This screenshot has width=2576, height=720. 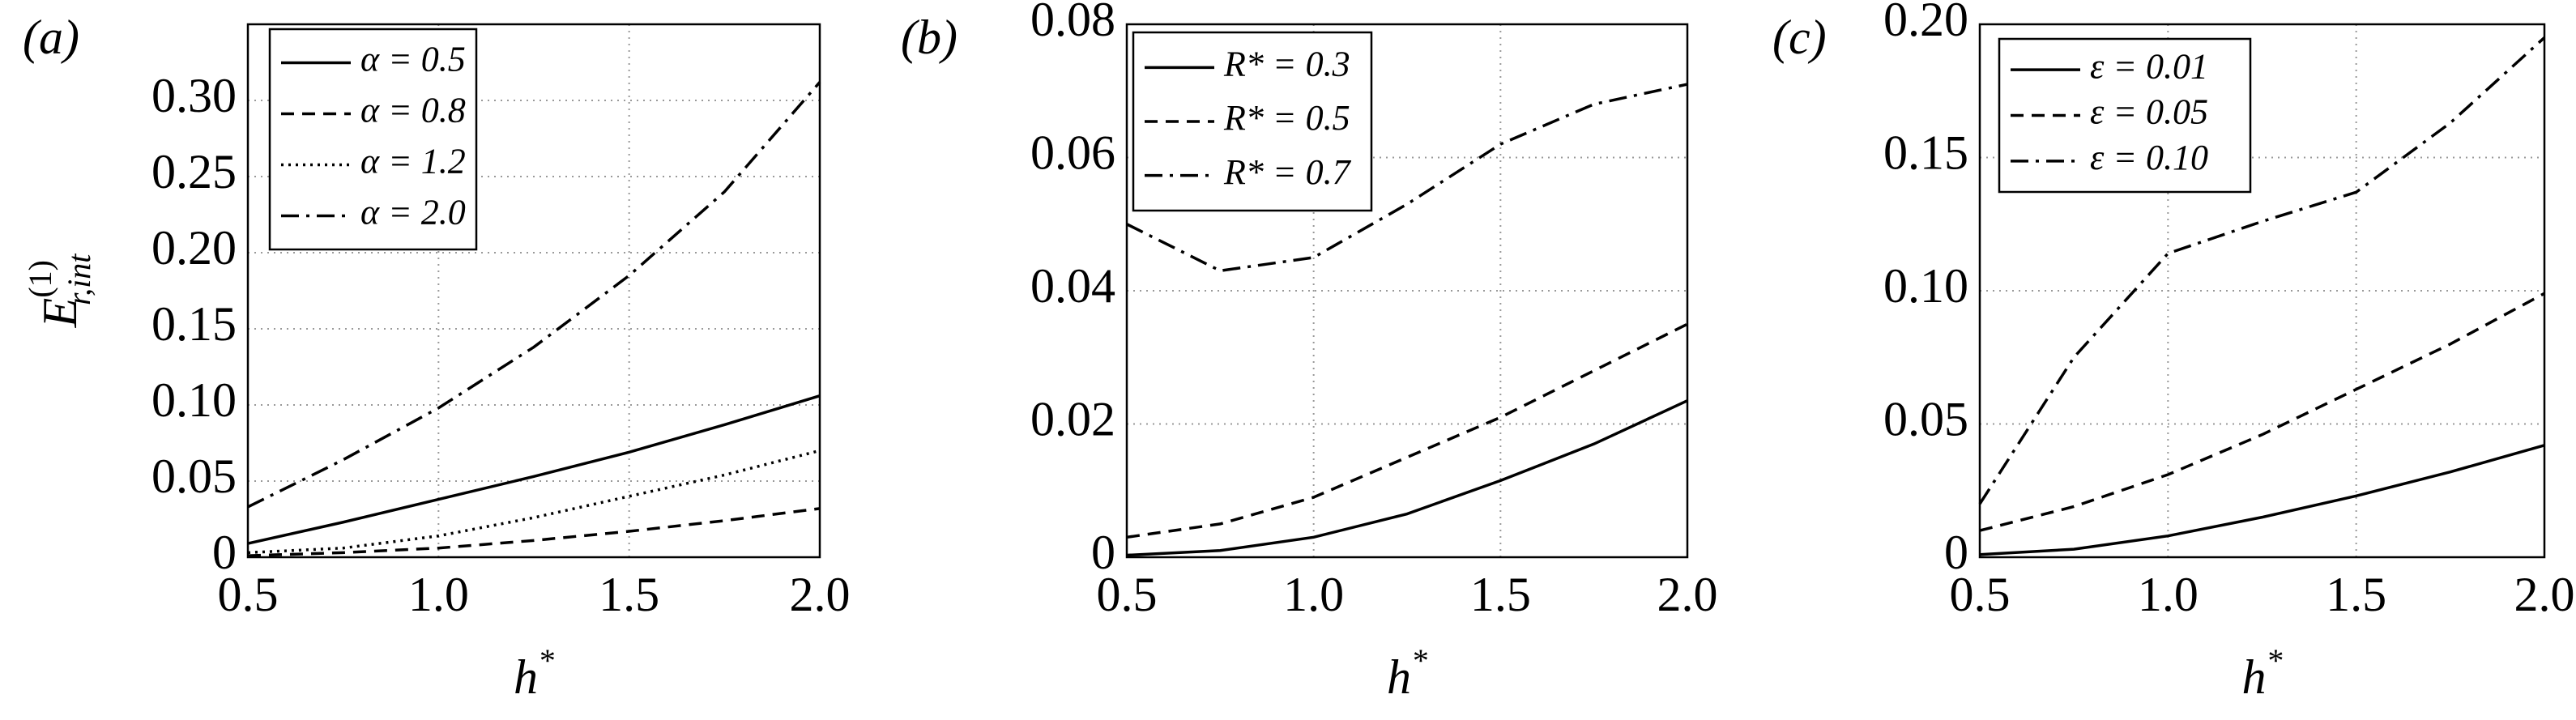 What do you see at coordinates (1072, 152) in the screenshot?
I see `y-tick-label: 0.06` at bounding box center [1072, 152].